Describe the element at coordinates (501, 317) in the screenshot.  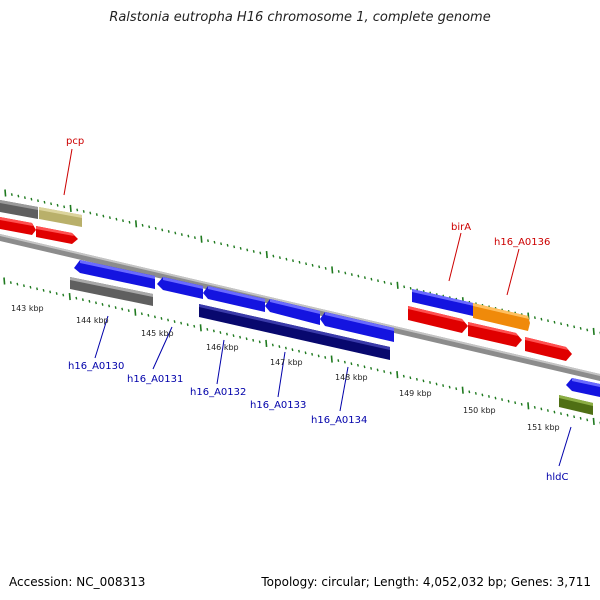
I see `feature-h16-A0136` at that location.